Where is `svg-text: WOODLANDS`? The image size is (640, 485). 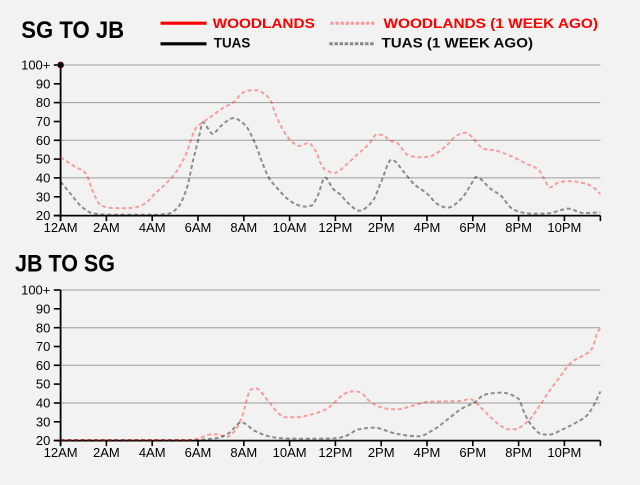 svg-text: WOODLANDS is located at coordinates (264, 23).